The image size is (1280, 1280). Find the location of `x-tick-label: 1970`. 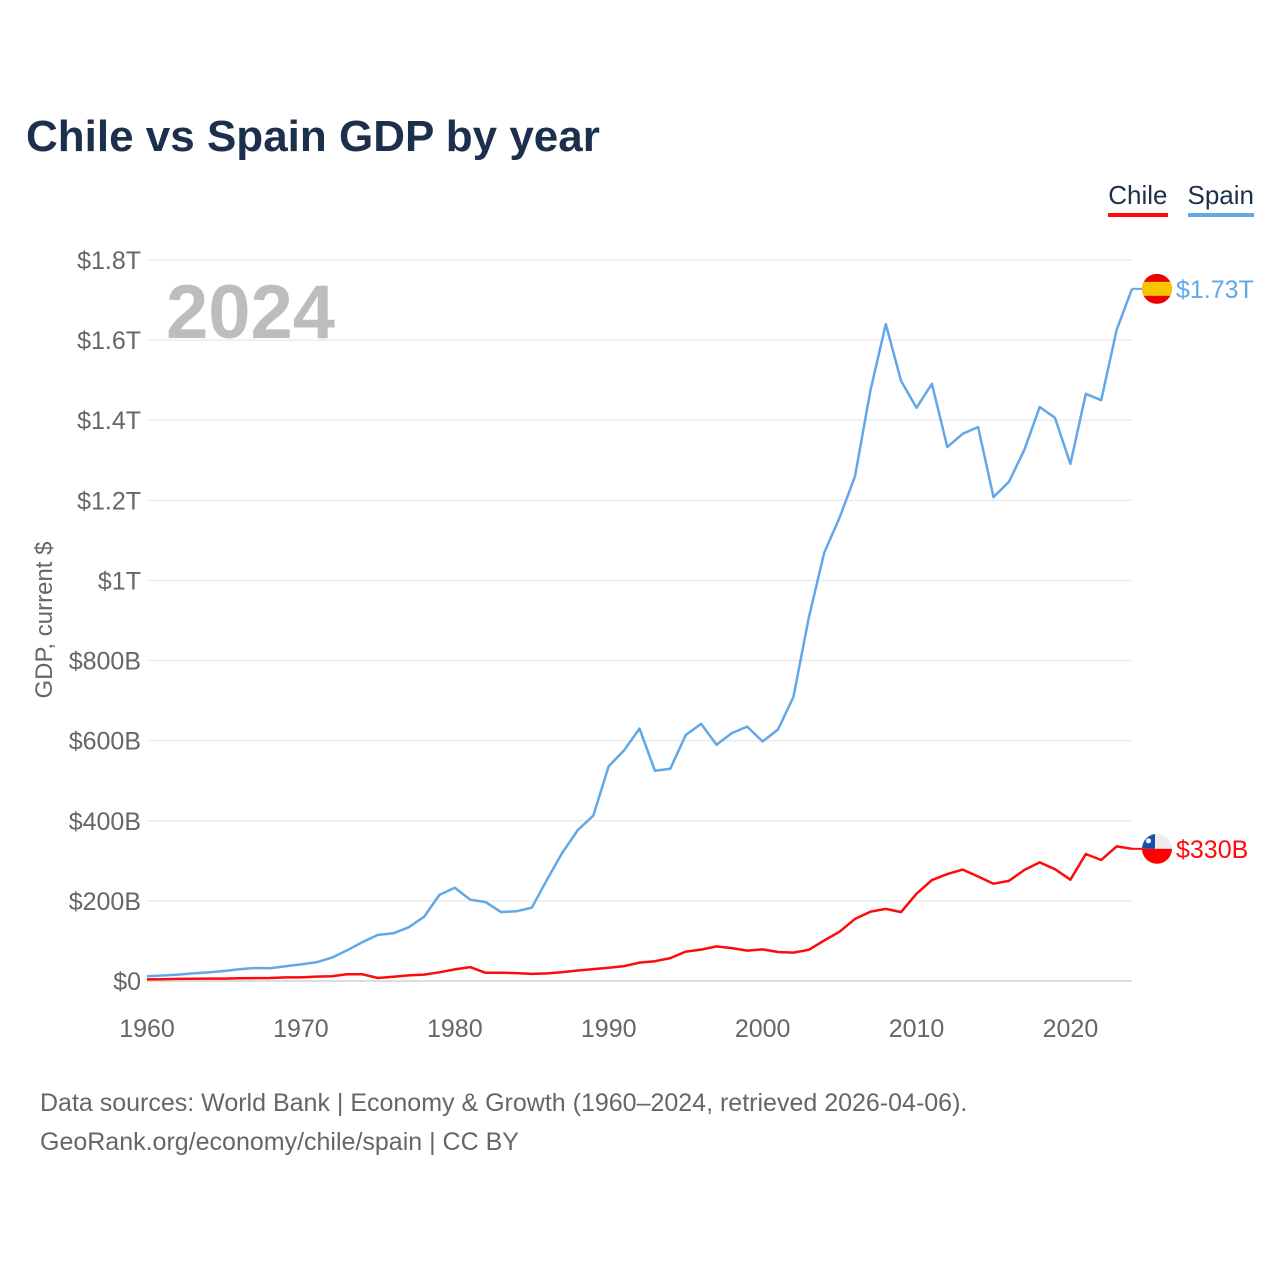

x-tick-label: 1970 is located at coordinates (301, 1029).